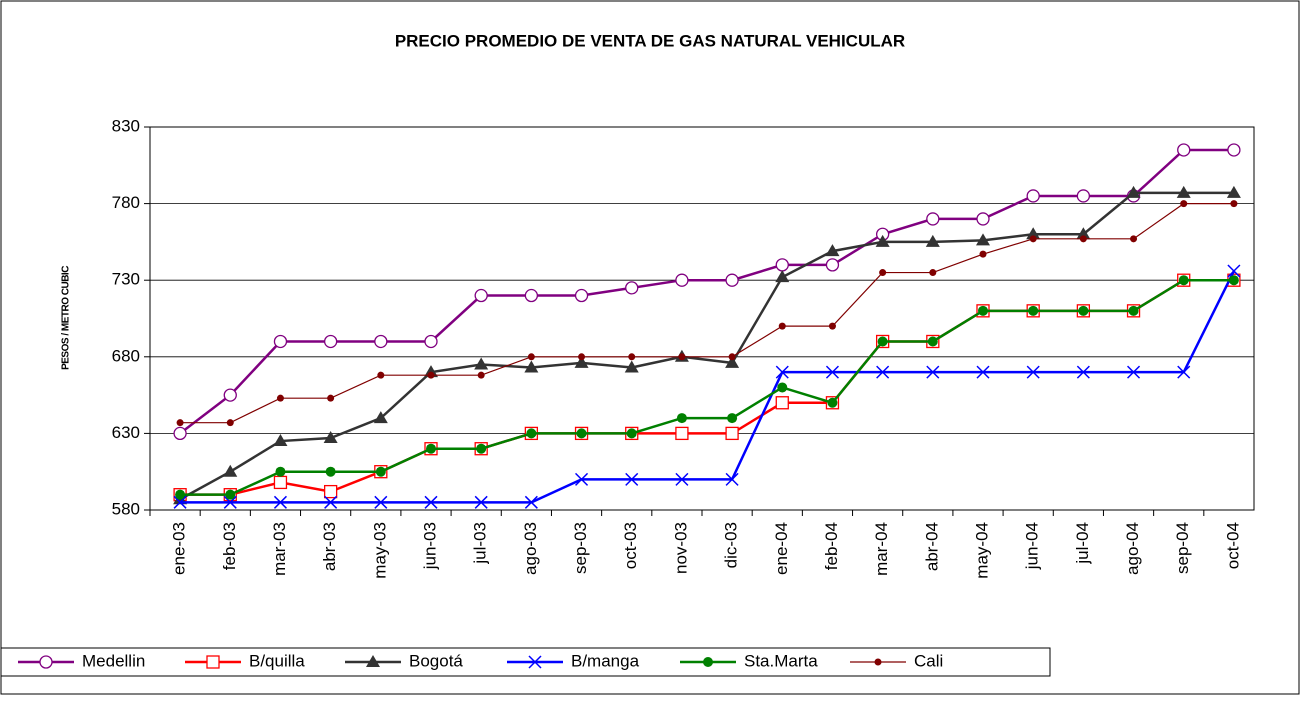 The width and height of the screenshot is (1301, 701). What do you see at coordinates (126, 279) in the screenshot?
I see `y-tick-label: 730` at bounding box center [126, 279].